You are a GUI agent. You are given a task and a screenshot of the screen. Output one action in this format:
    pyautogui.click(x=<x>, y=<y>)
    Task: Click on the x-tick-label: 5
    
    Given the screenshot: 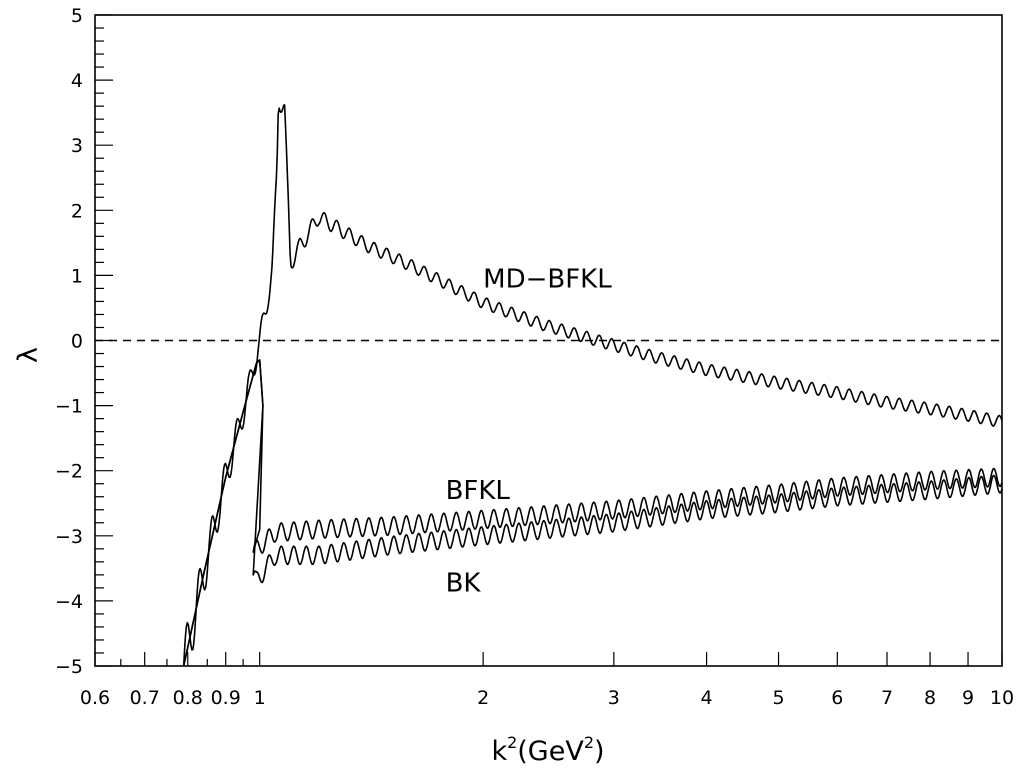 What is the action you would take?
    pyautogui.click(x=778, y=698)
    